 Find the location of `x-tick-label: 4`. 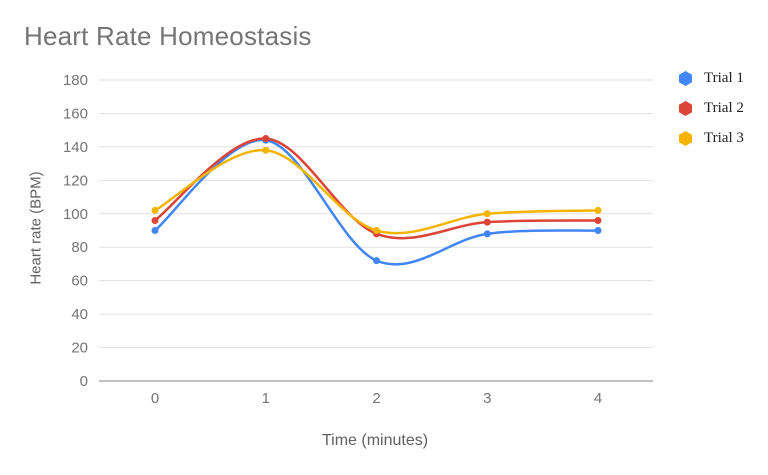

x-tick-label: 4 is located at coordinates (598, 398).